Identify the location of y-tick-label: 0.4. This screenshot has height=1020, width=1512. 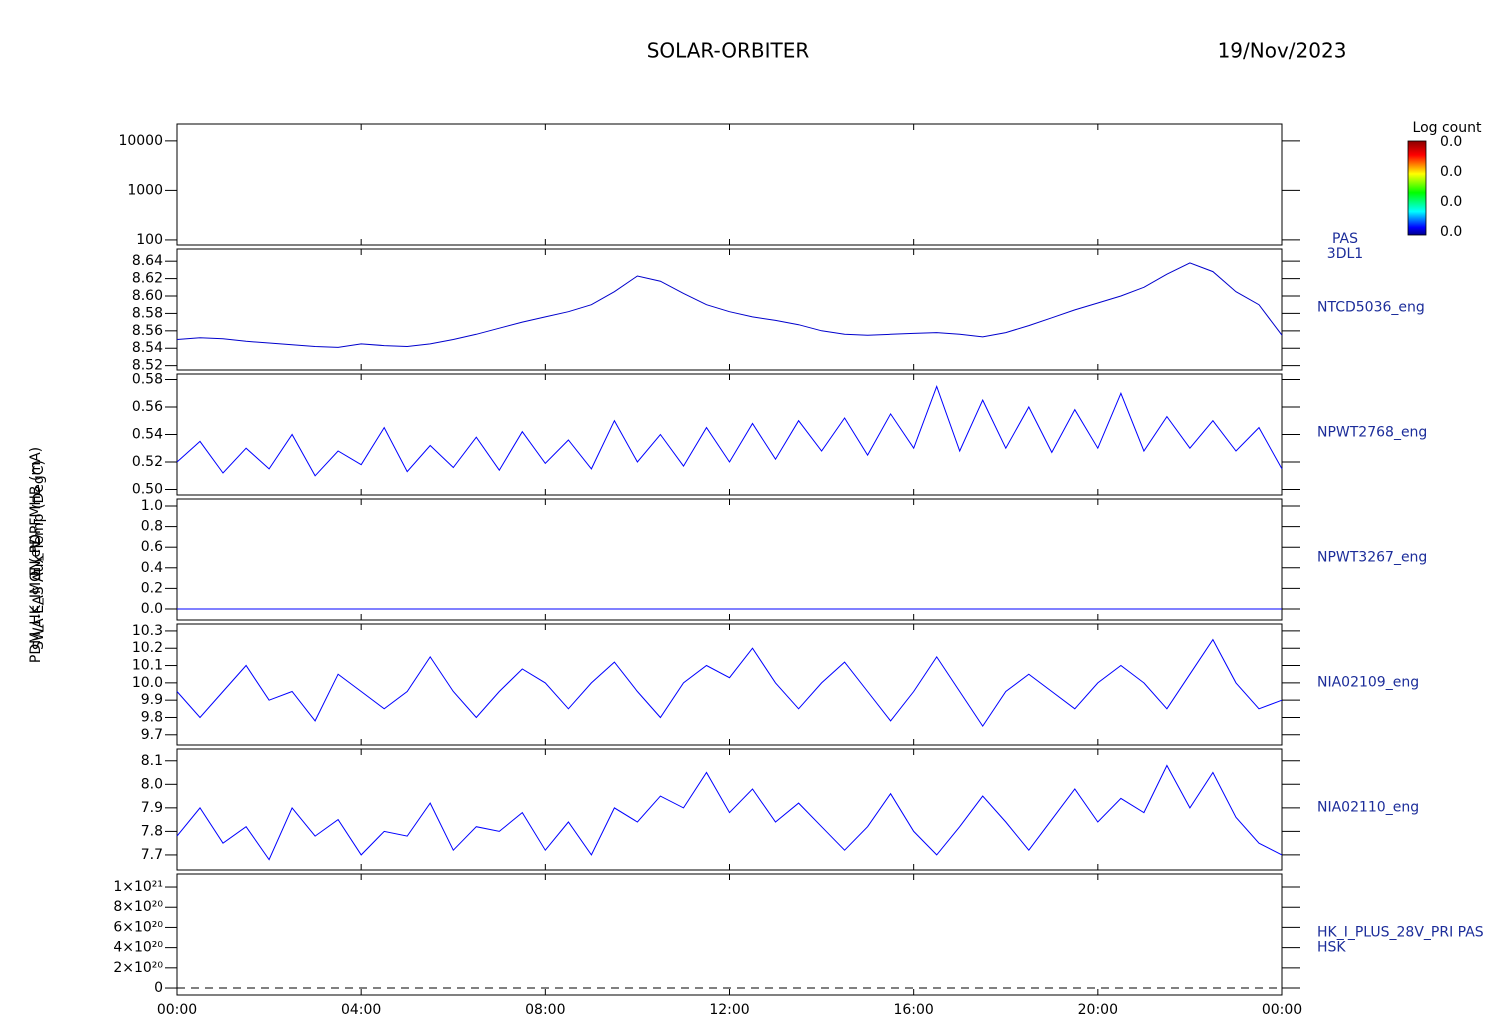
(152, 568).